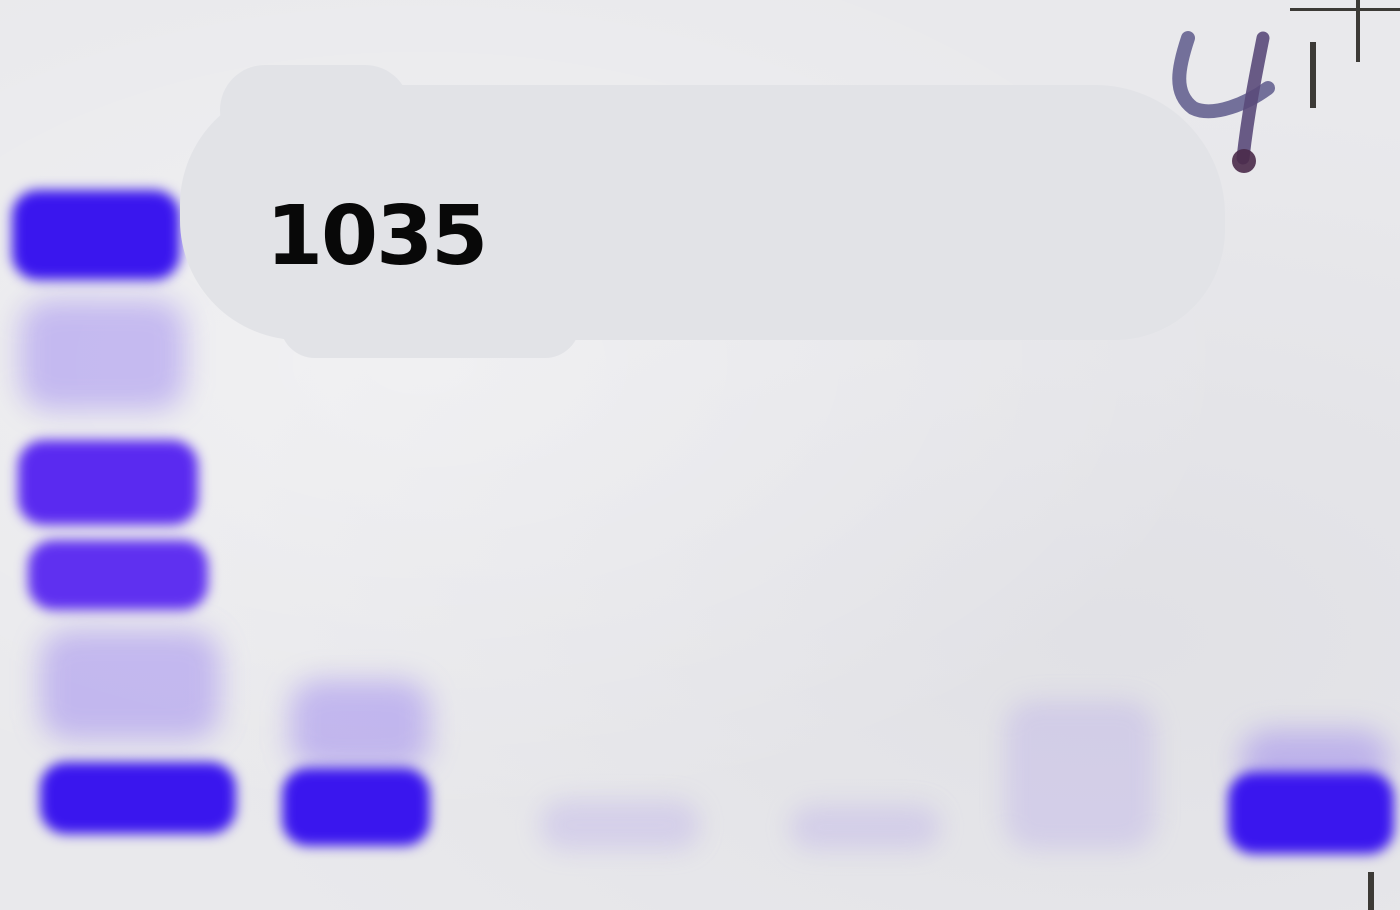  Describe the element at coordinates (1371, 891) in the screenshot. I see `bottom-tick-mark` at that location.